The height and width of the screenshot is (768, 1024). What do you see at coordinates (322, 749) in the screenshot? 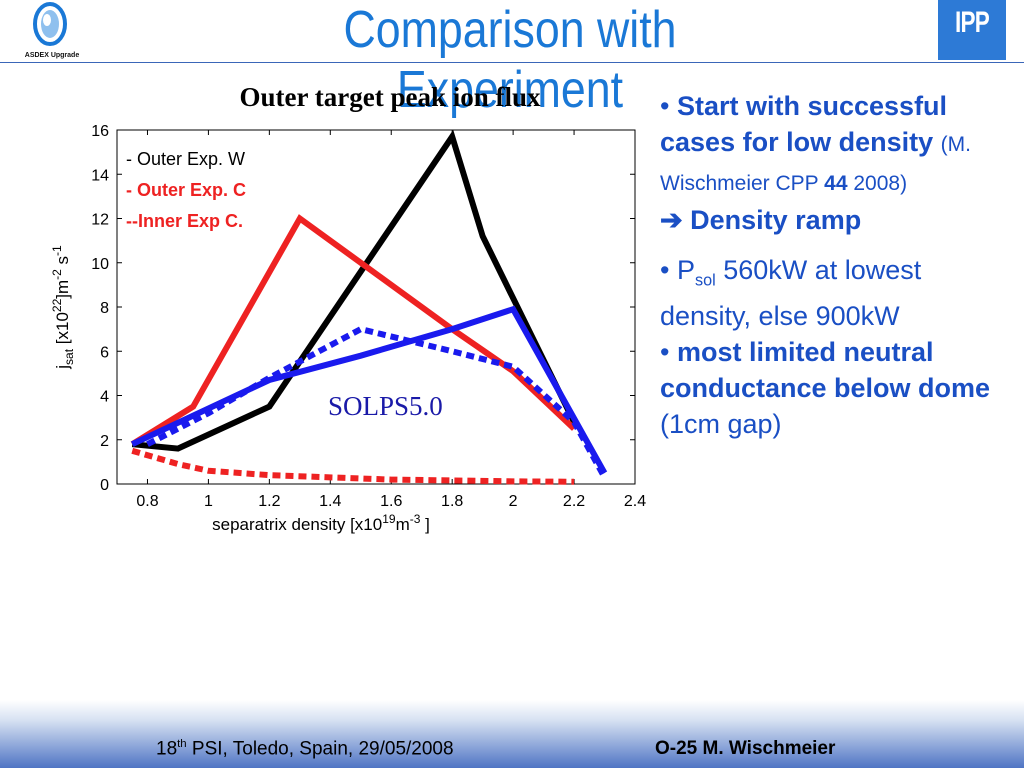
I see `footer-conference-text: PSI, Toledo, Spain, 29/05/2008` at bounding box center [322, 749].